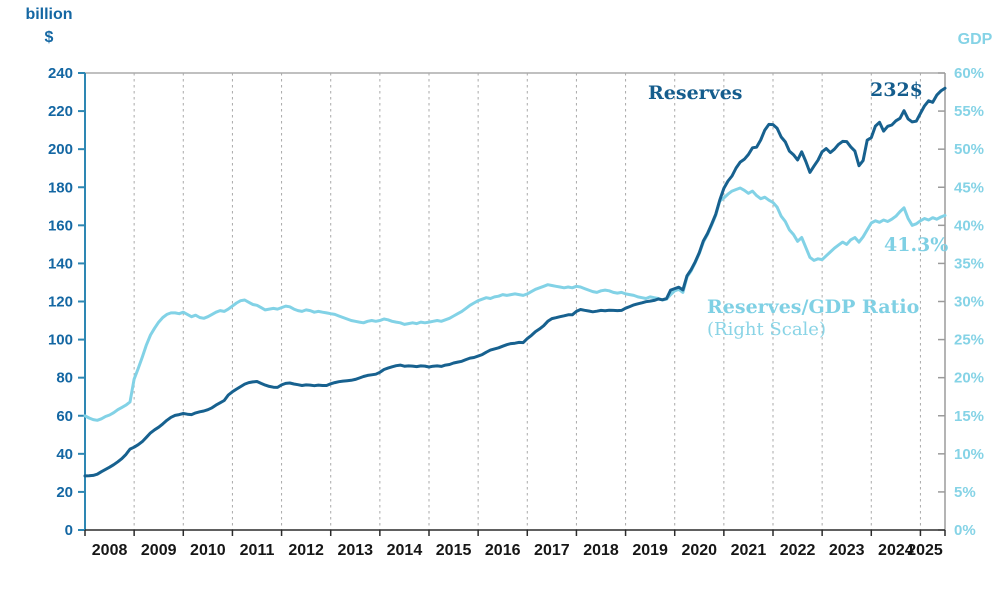  Describe the element at coordinates (49, 37) in the screenshot. I see `left-axis-unit-currency-label: $` at that location.